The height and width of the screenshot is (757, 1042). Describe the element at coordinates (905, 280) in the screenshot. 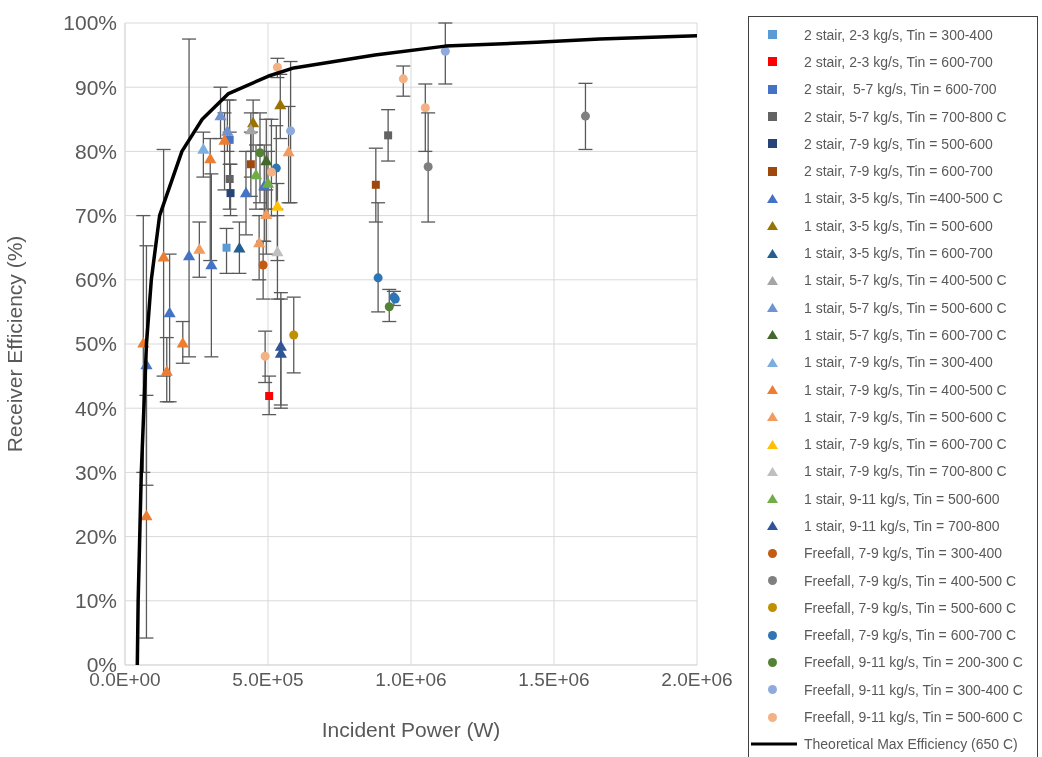

I see `legend-label: 1 stair, 5-7 kg/s, Tin = 400-500 C` at that location.